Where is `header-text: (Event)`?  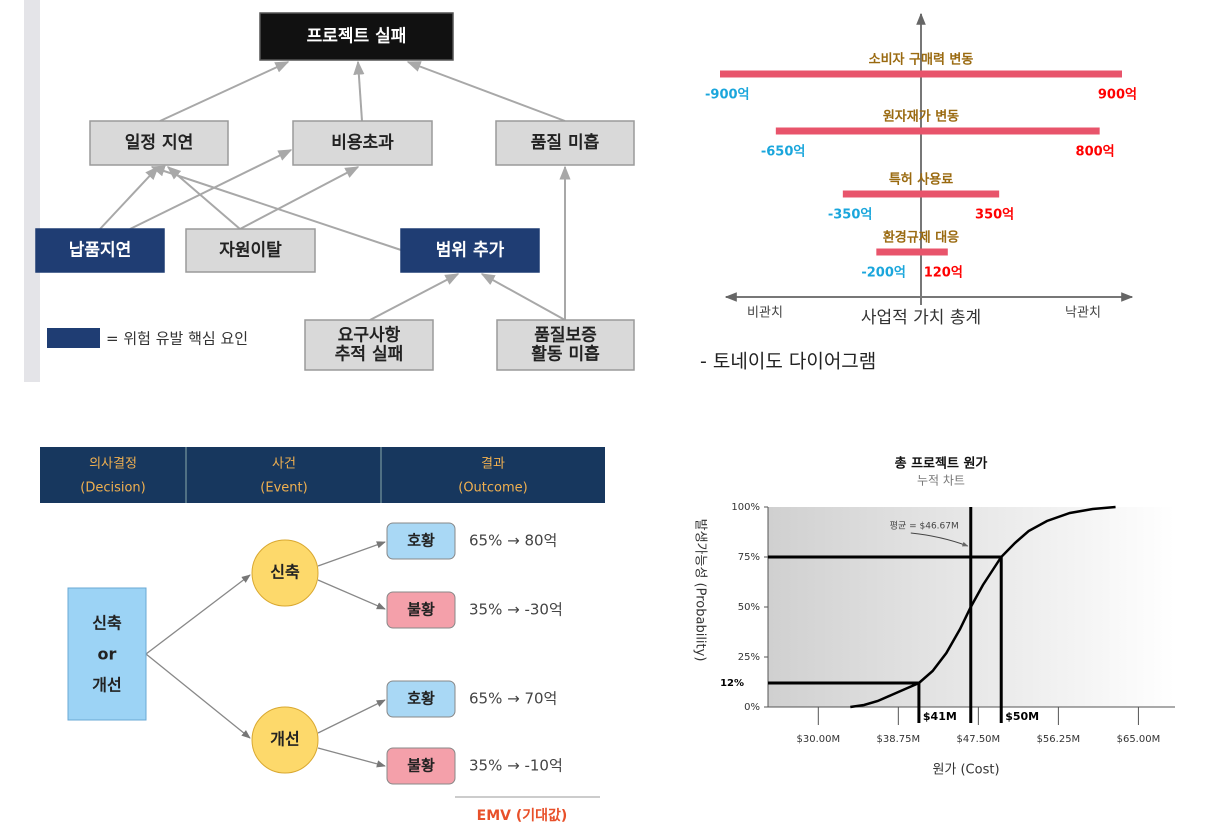
header-text: (Event) is located at coordinates (283, 488).